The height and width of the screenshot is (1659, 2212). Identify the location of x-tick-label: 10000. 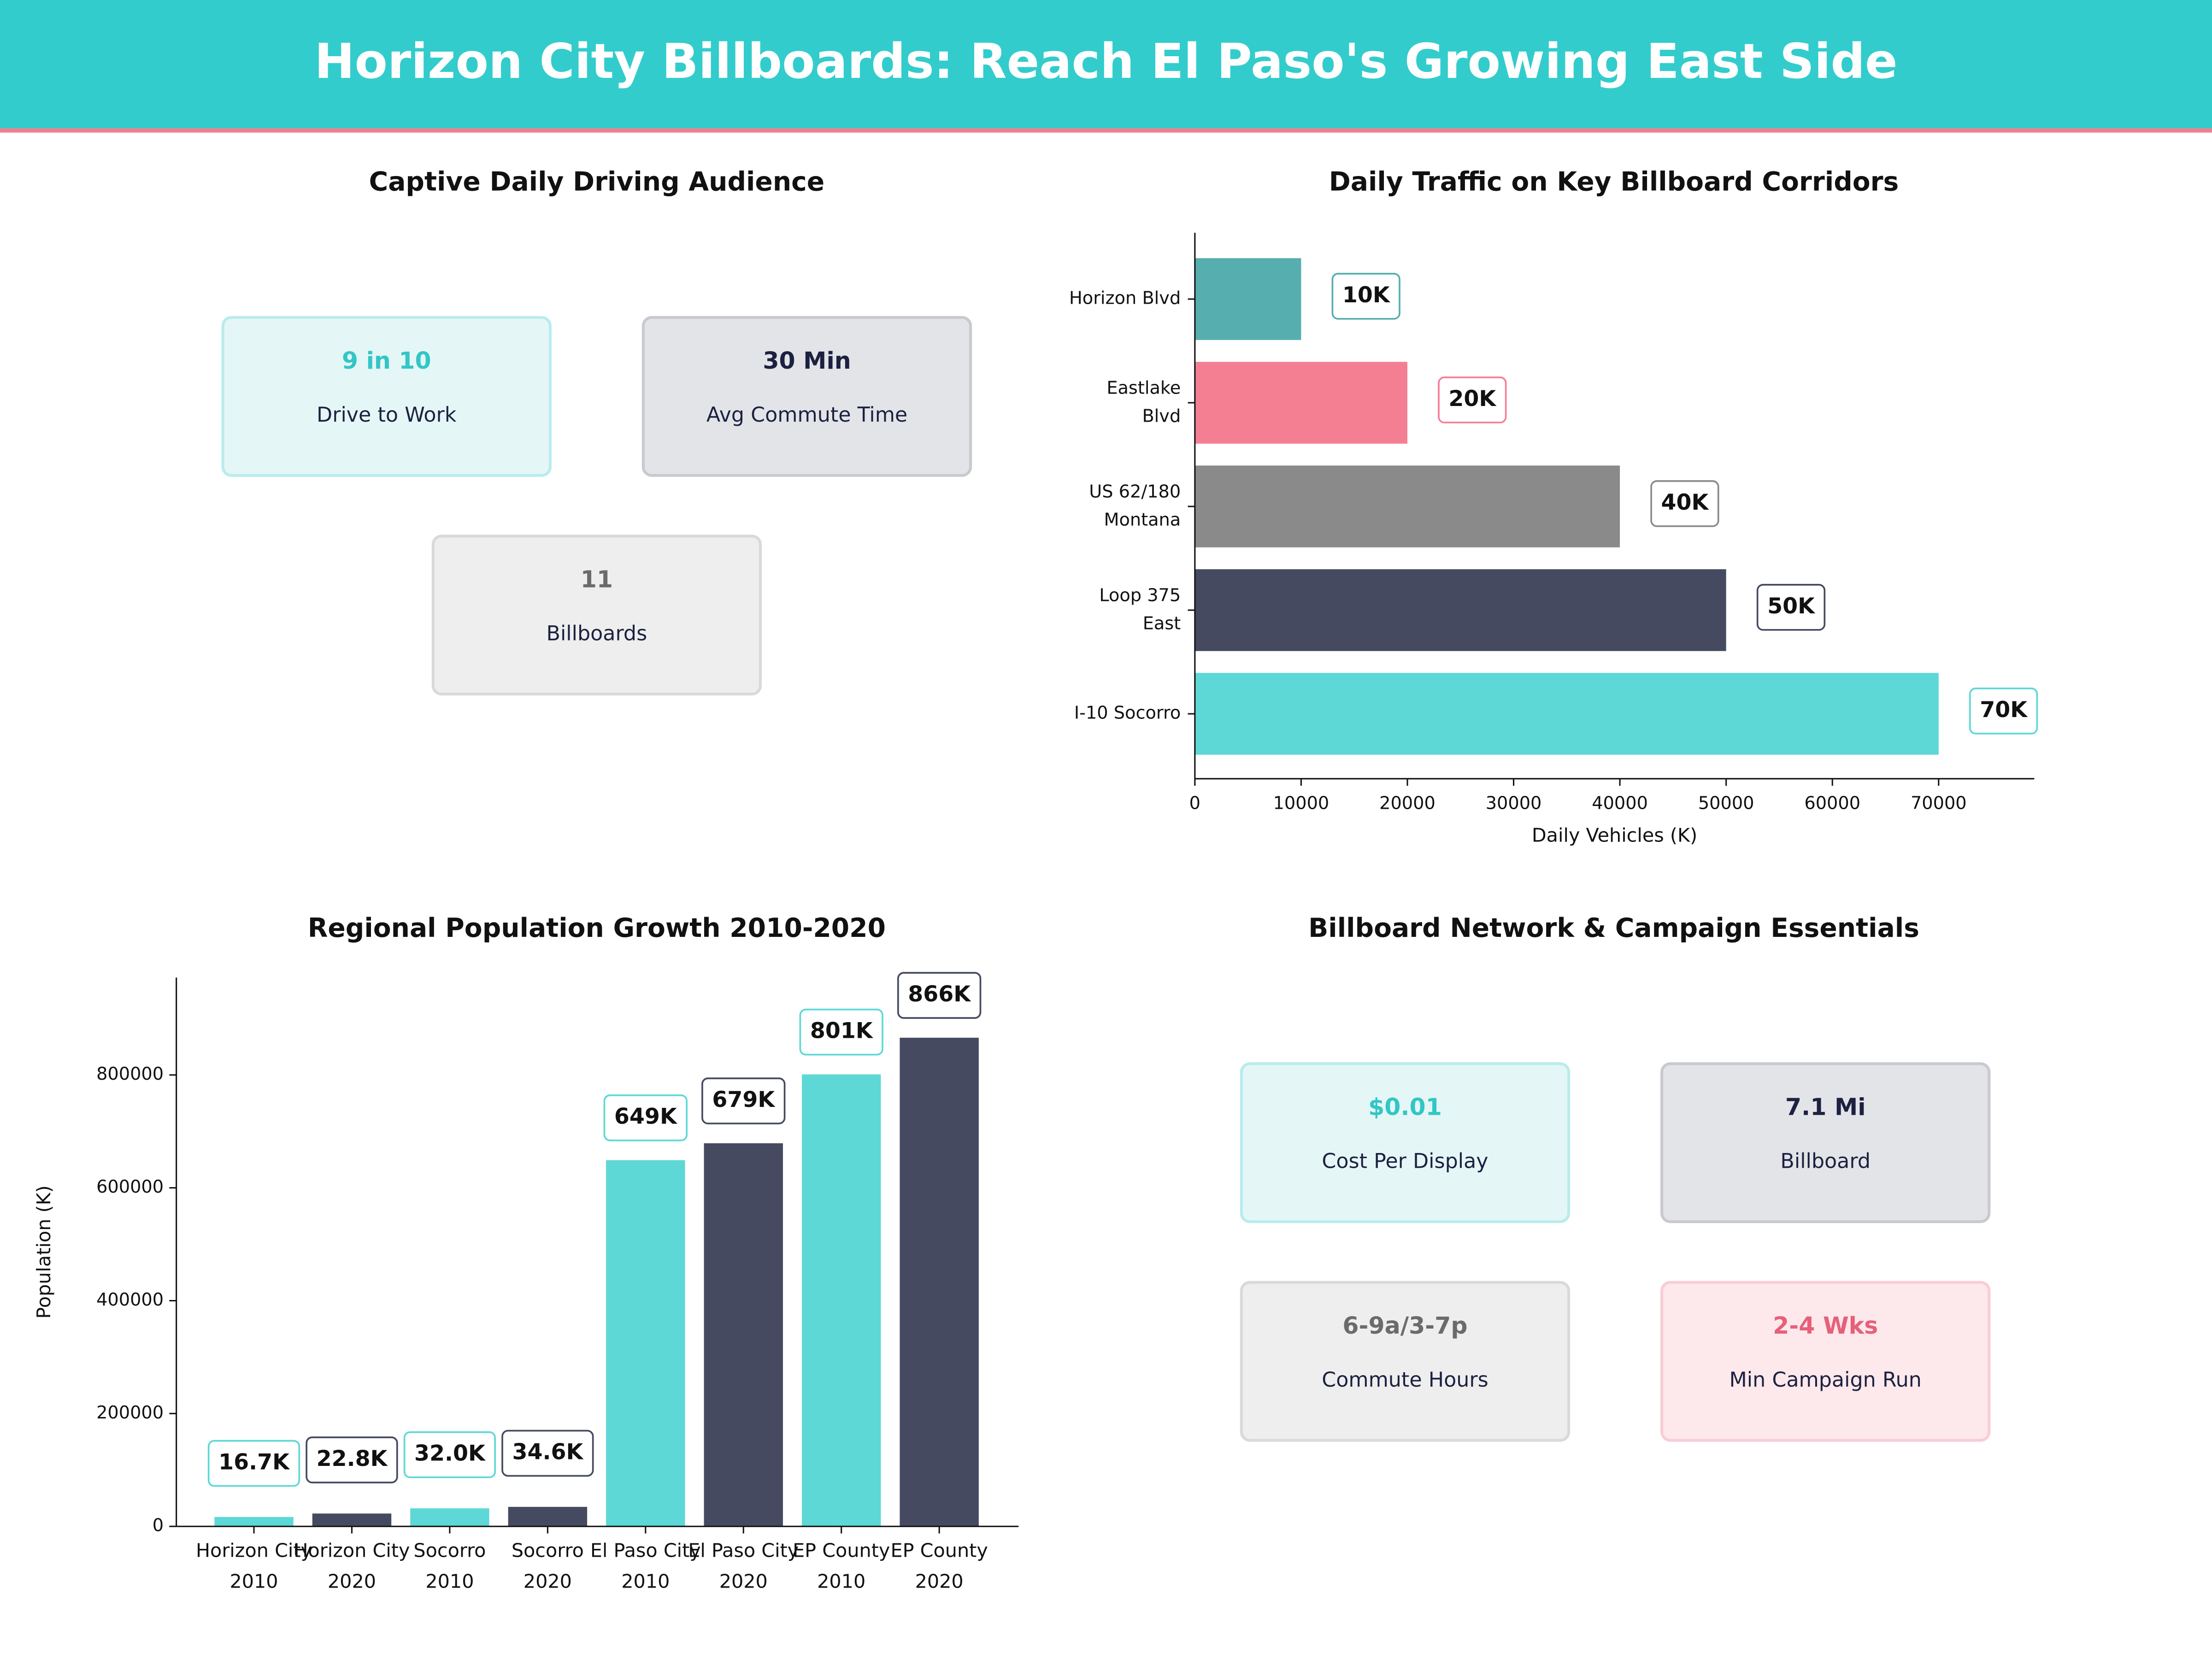
(1301, 803).